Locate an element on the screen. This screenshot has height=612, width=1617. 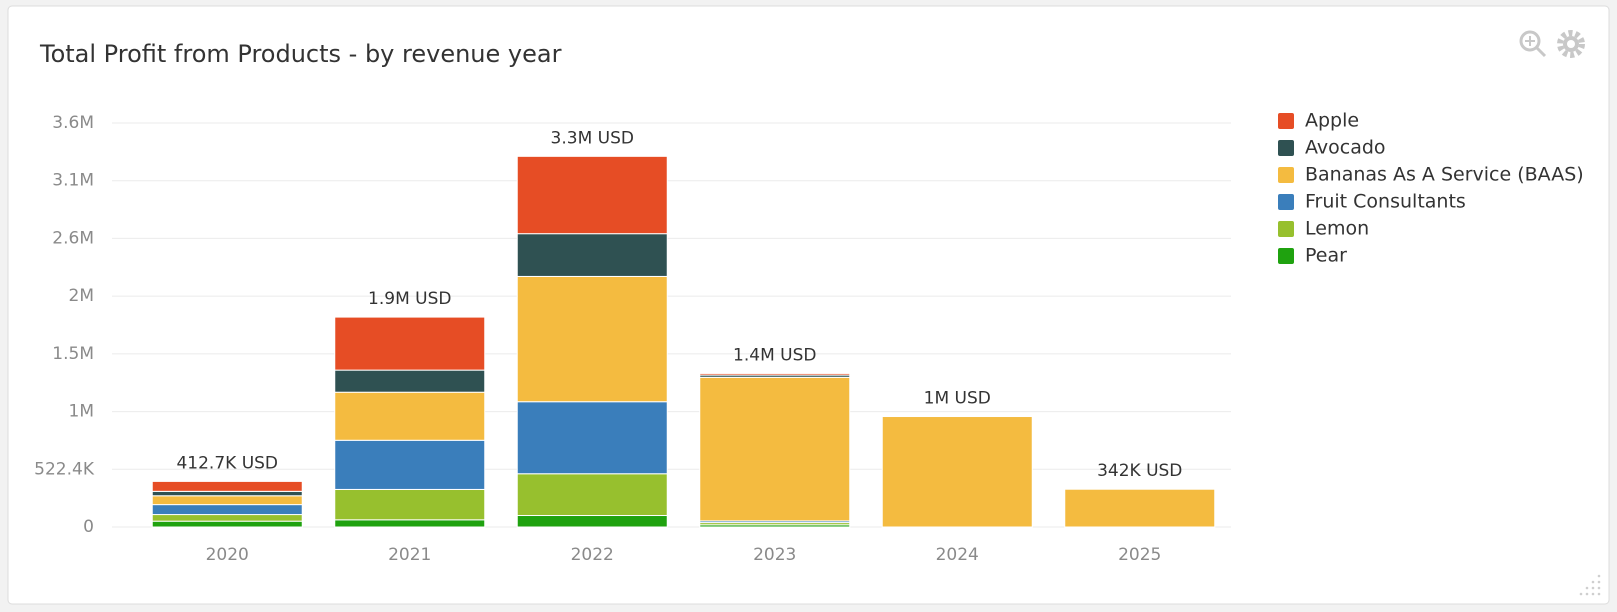
y-tick-label: 1.5M is located at coordinates (73, 354).